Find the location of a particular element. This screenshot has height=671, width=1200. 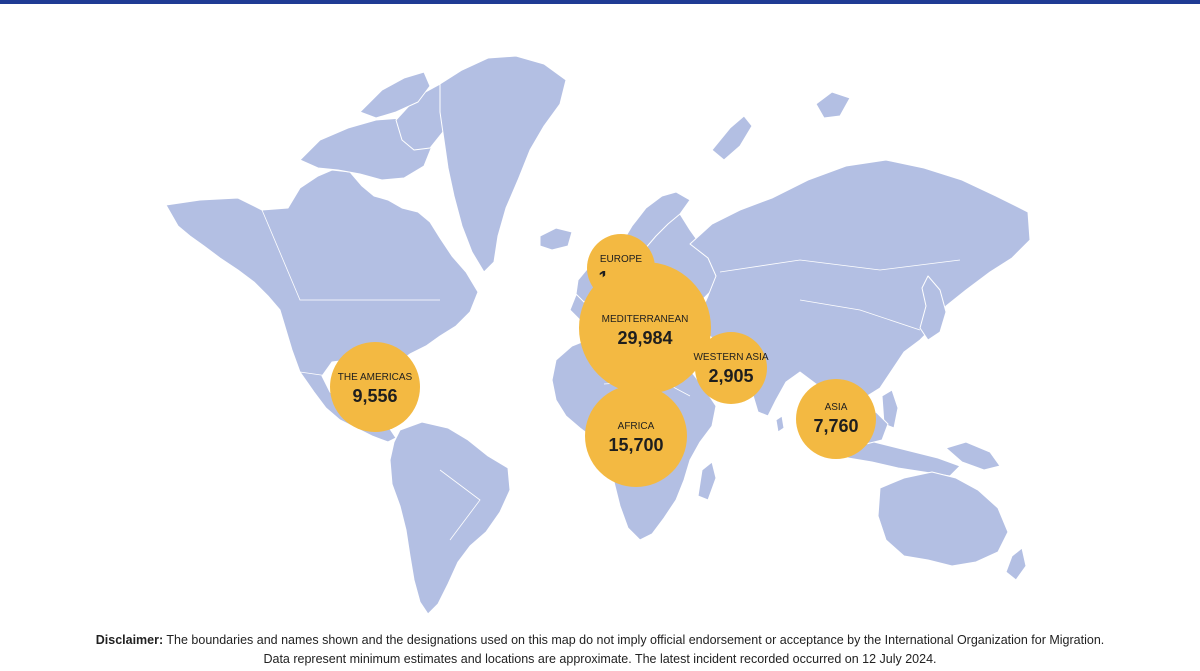

bubble-western-asia: WESTERN ASIA 2,905 is located at coordinates (731, 368).